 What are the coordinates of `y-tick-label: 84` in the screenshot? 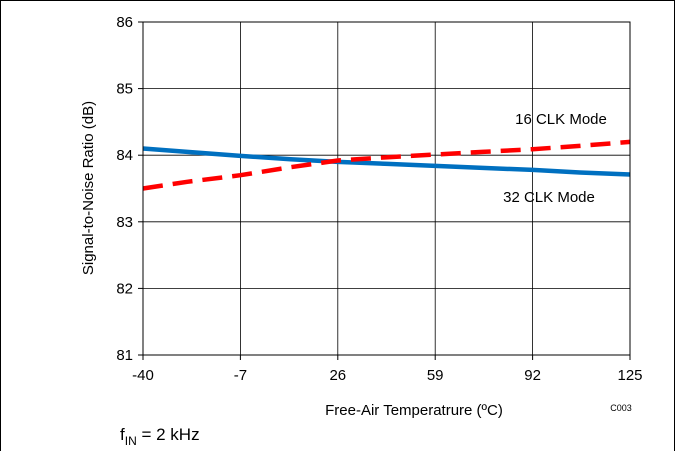 It's located at (124, 155).